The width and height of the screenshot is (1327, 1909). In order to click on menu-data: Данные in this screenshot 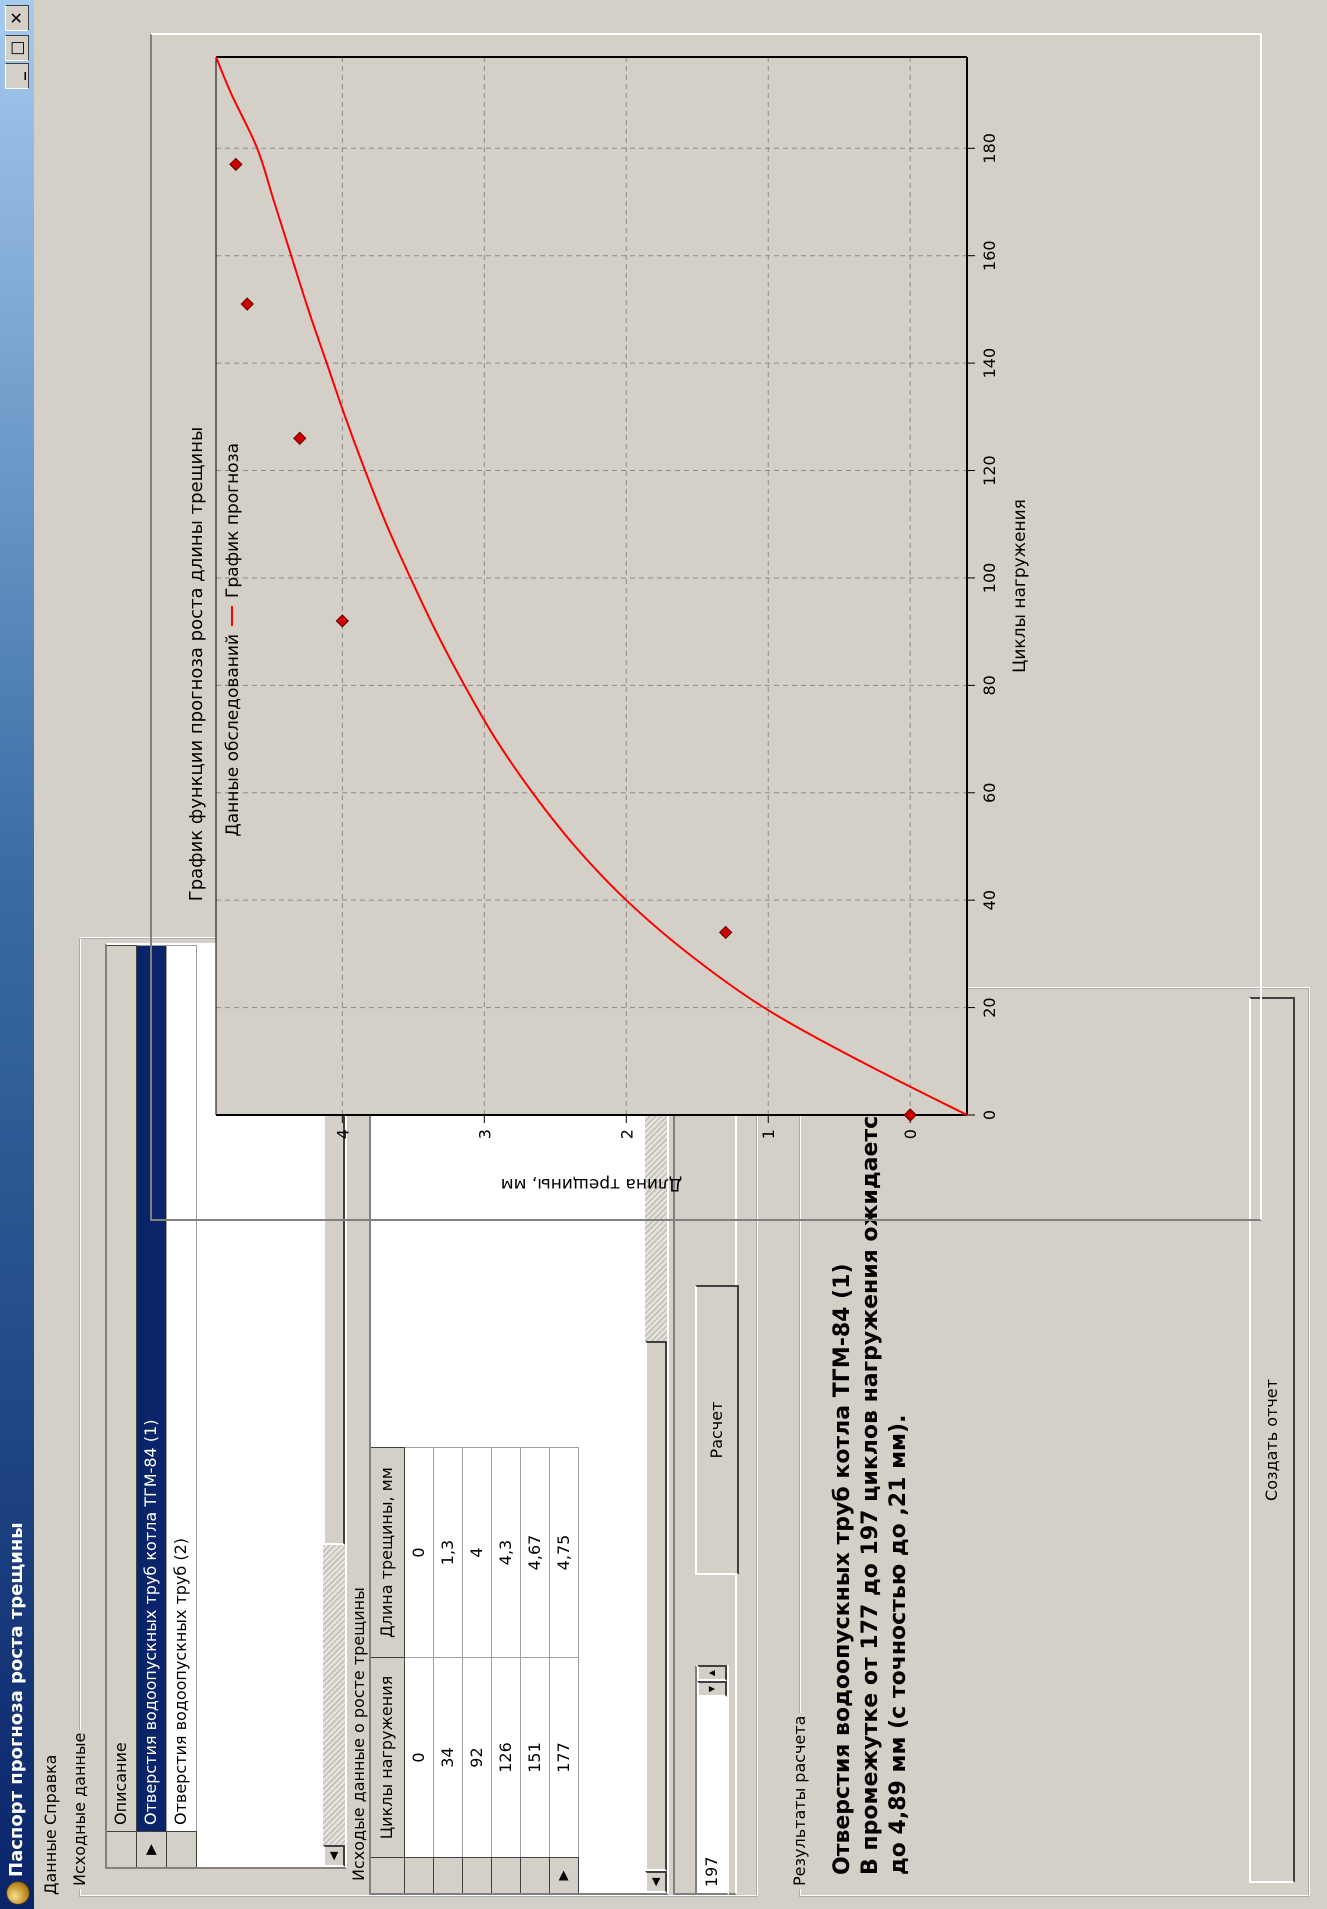, I will do `click(50, 1862)`.